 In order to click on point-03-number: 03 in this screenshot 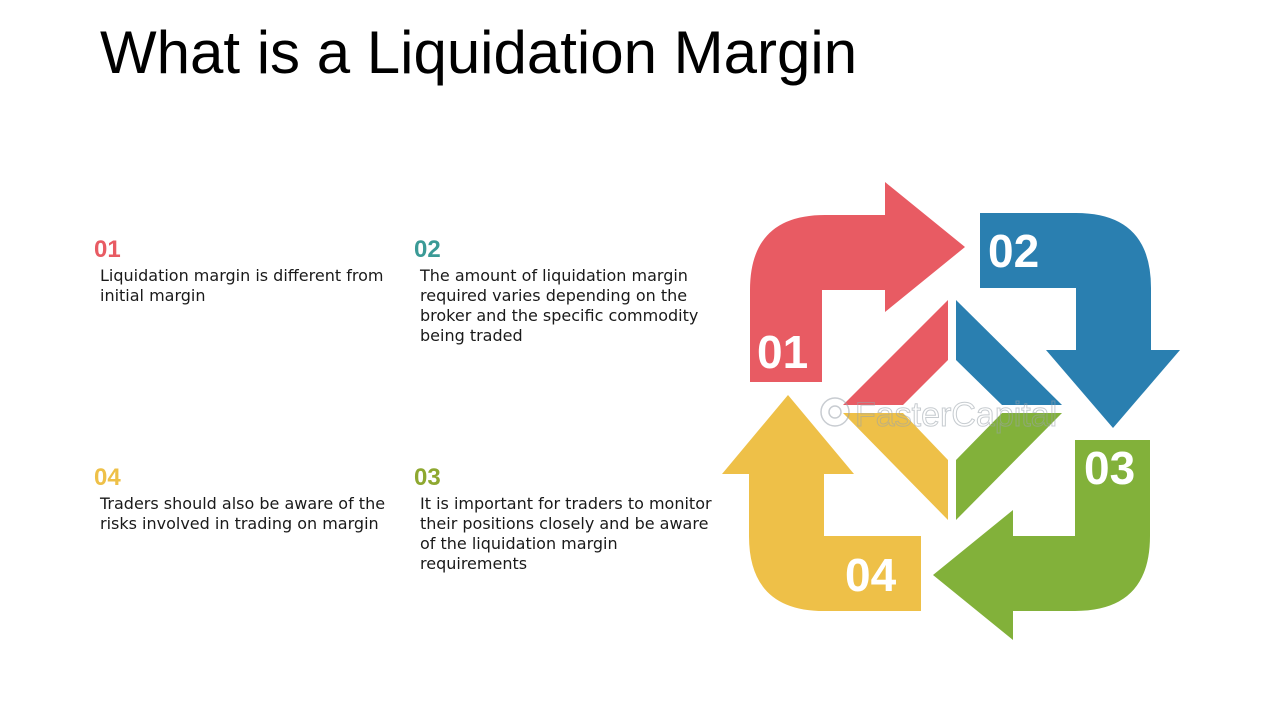, I will do `click(427, 477)`.